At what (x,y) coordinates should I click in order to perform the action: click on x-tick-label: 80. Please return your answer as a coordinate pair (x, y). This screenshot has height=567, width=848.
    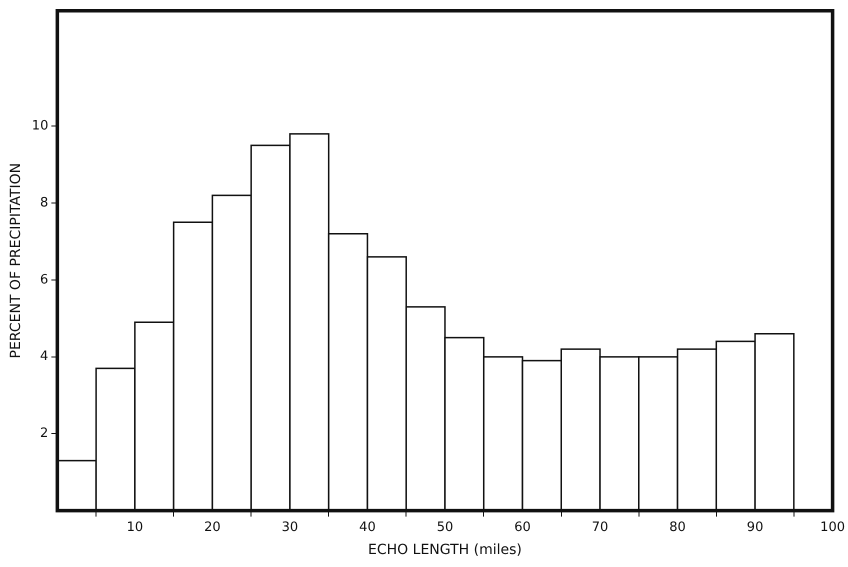
    Looking at the image, I should click on (677, 527).